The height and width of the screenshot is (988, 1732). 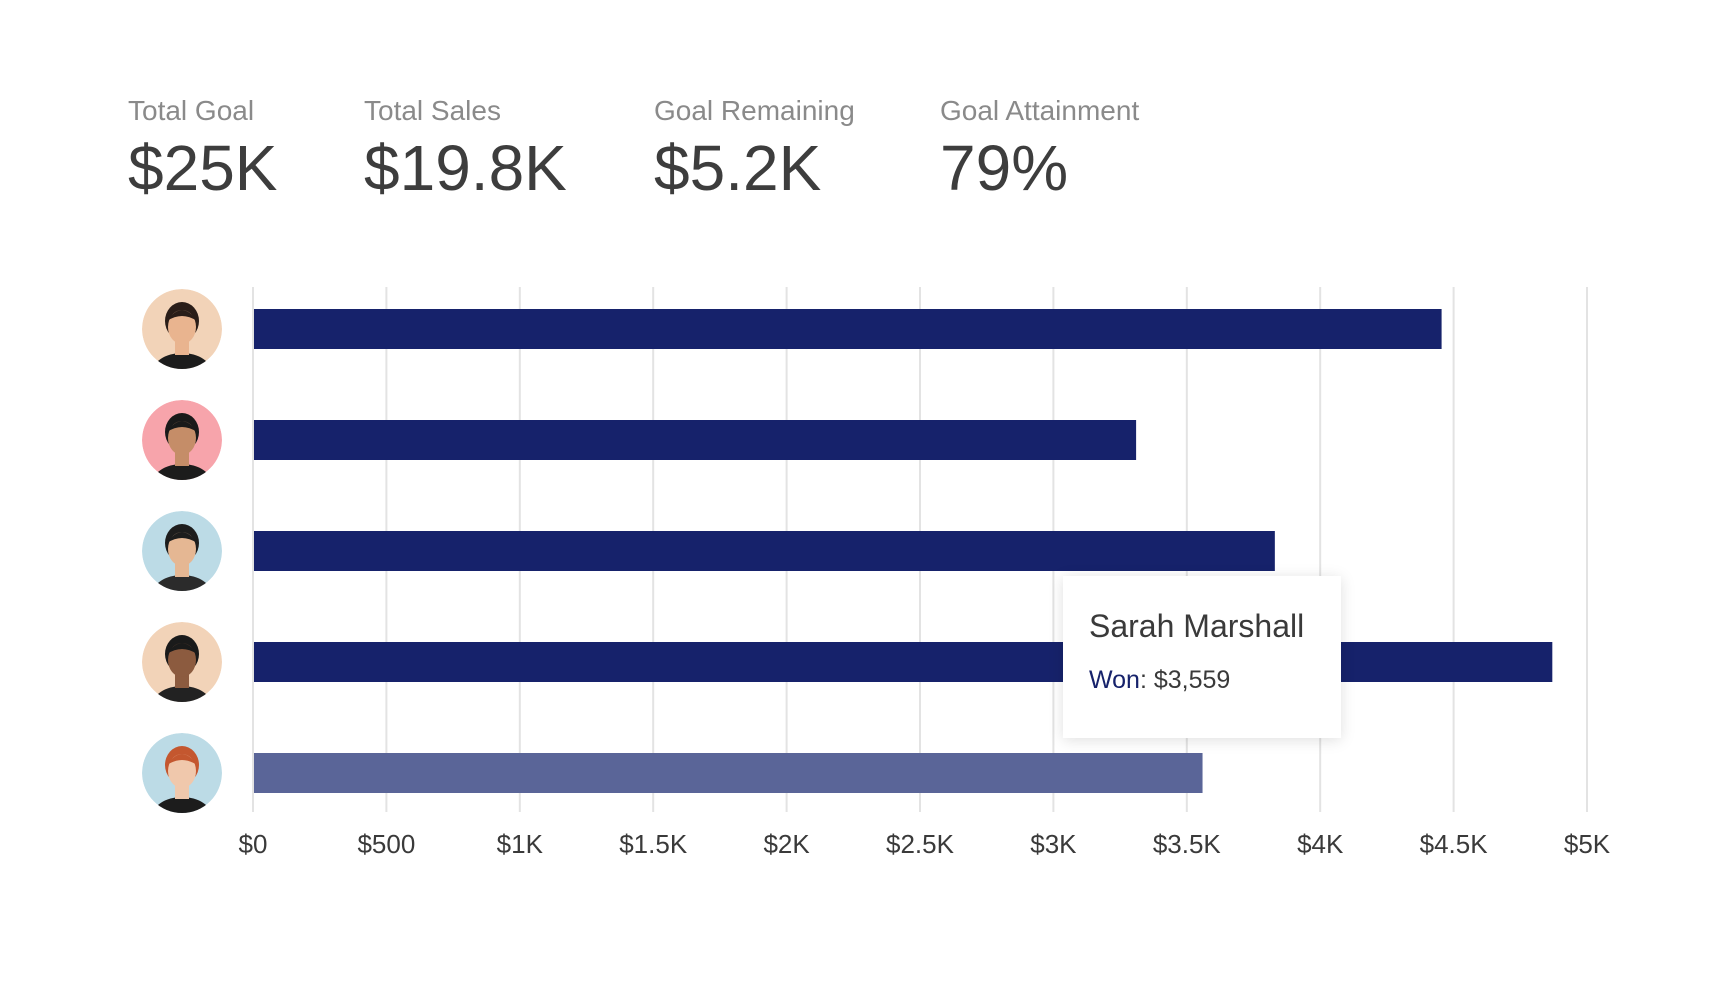 I want to click on tooltip-won-label: Won, so click(x=1114, y=680).